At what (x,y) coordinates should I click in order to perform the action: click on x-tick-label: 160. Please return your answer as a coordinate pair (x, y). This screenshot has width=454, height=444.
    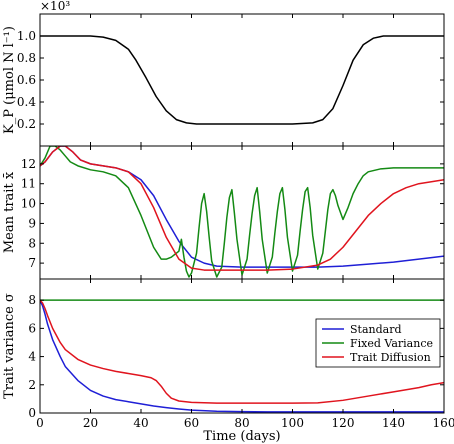
    Looking at the image, I should click on (443, 423).